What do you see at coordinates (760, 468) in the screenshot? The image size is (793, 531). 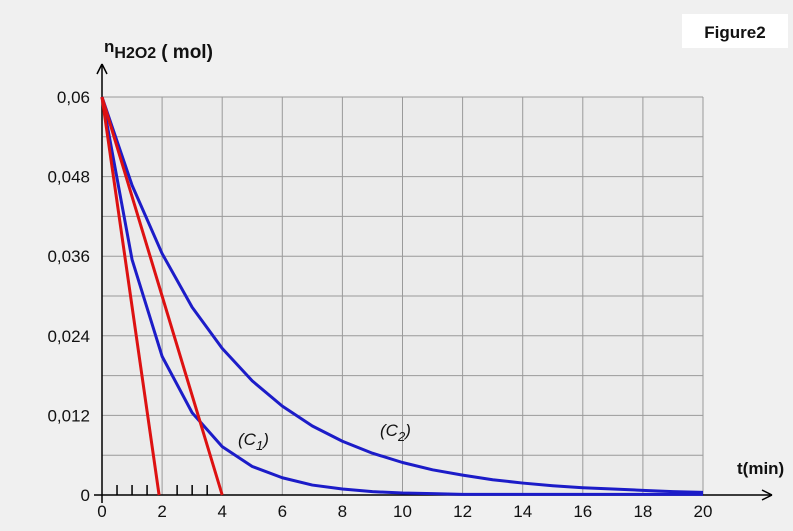 I see `x-axis-label: t(min)` at bounding box center [760, 468].